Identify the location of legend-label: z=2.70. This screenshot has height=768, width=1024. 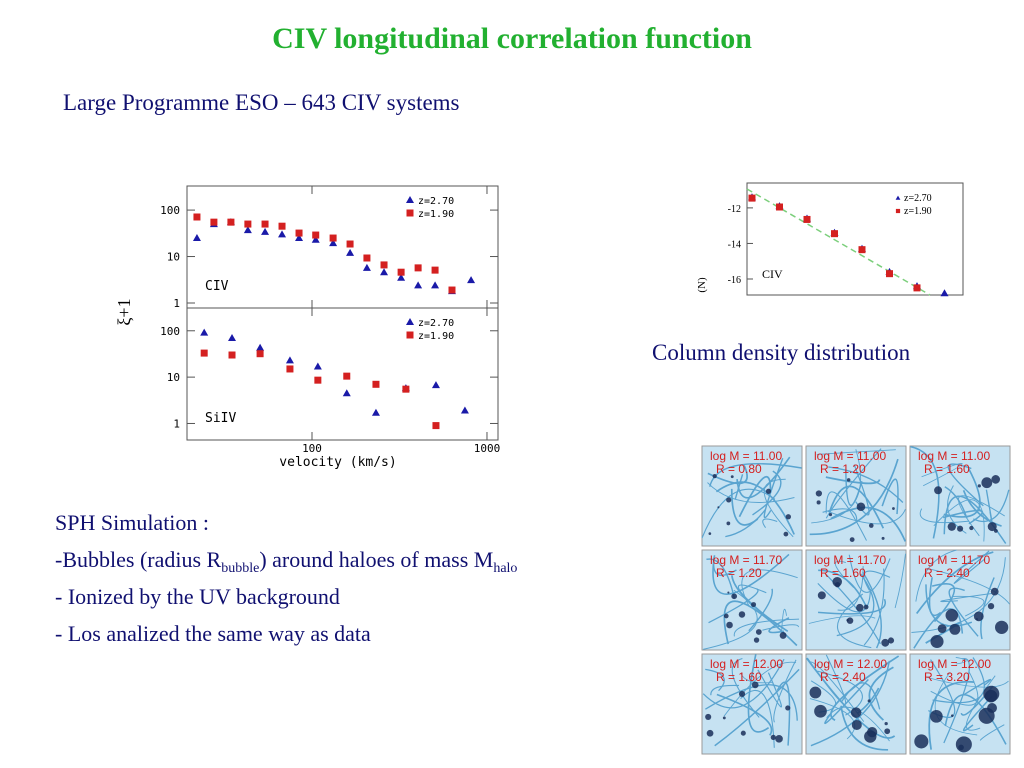
(436, 201).